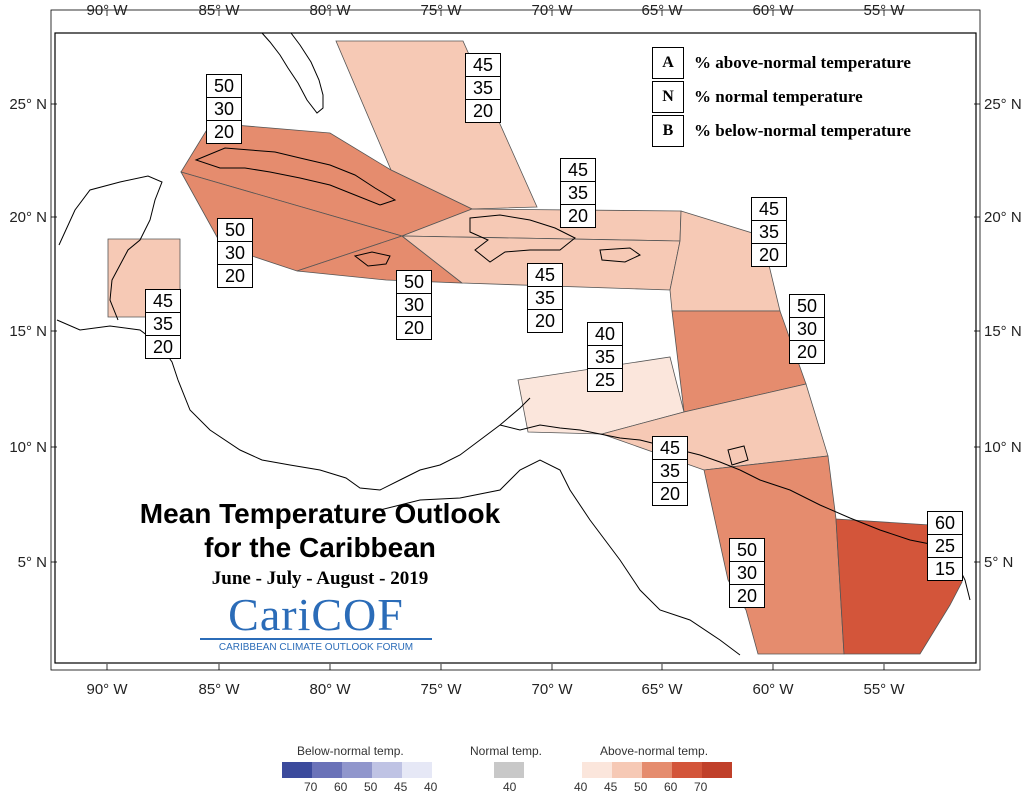 The image size is (1030, 794). What do you see at coordinates (32, 562) in the screenshot?
I see `latitude-label-left: 5° N` at bounding box center [32, 562].